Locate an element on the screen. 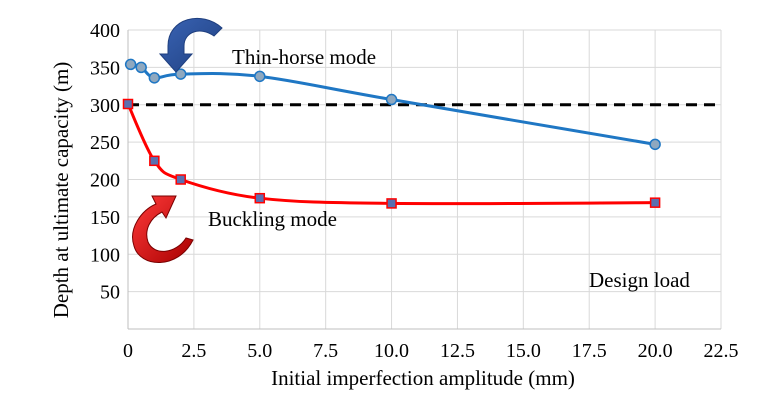 The height and width of the screenshot is (400, 772). x-tick-label: 22.5 is located at coordinates (721, 351).